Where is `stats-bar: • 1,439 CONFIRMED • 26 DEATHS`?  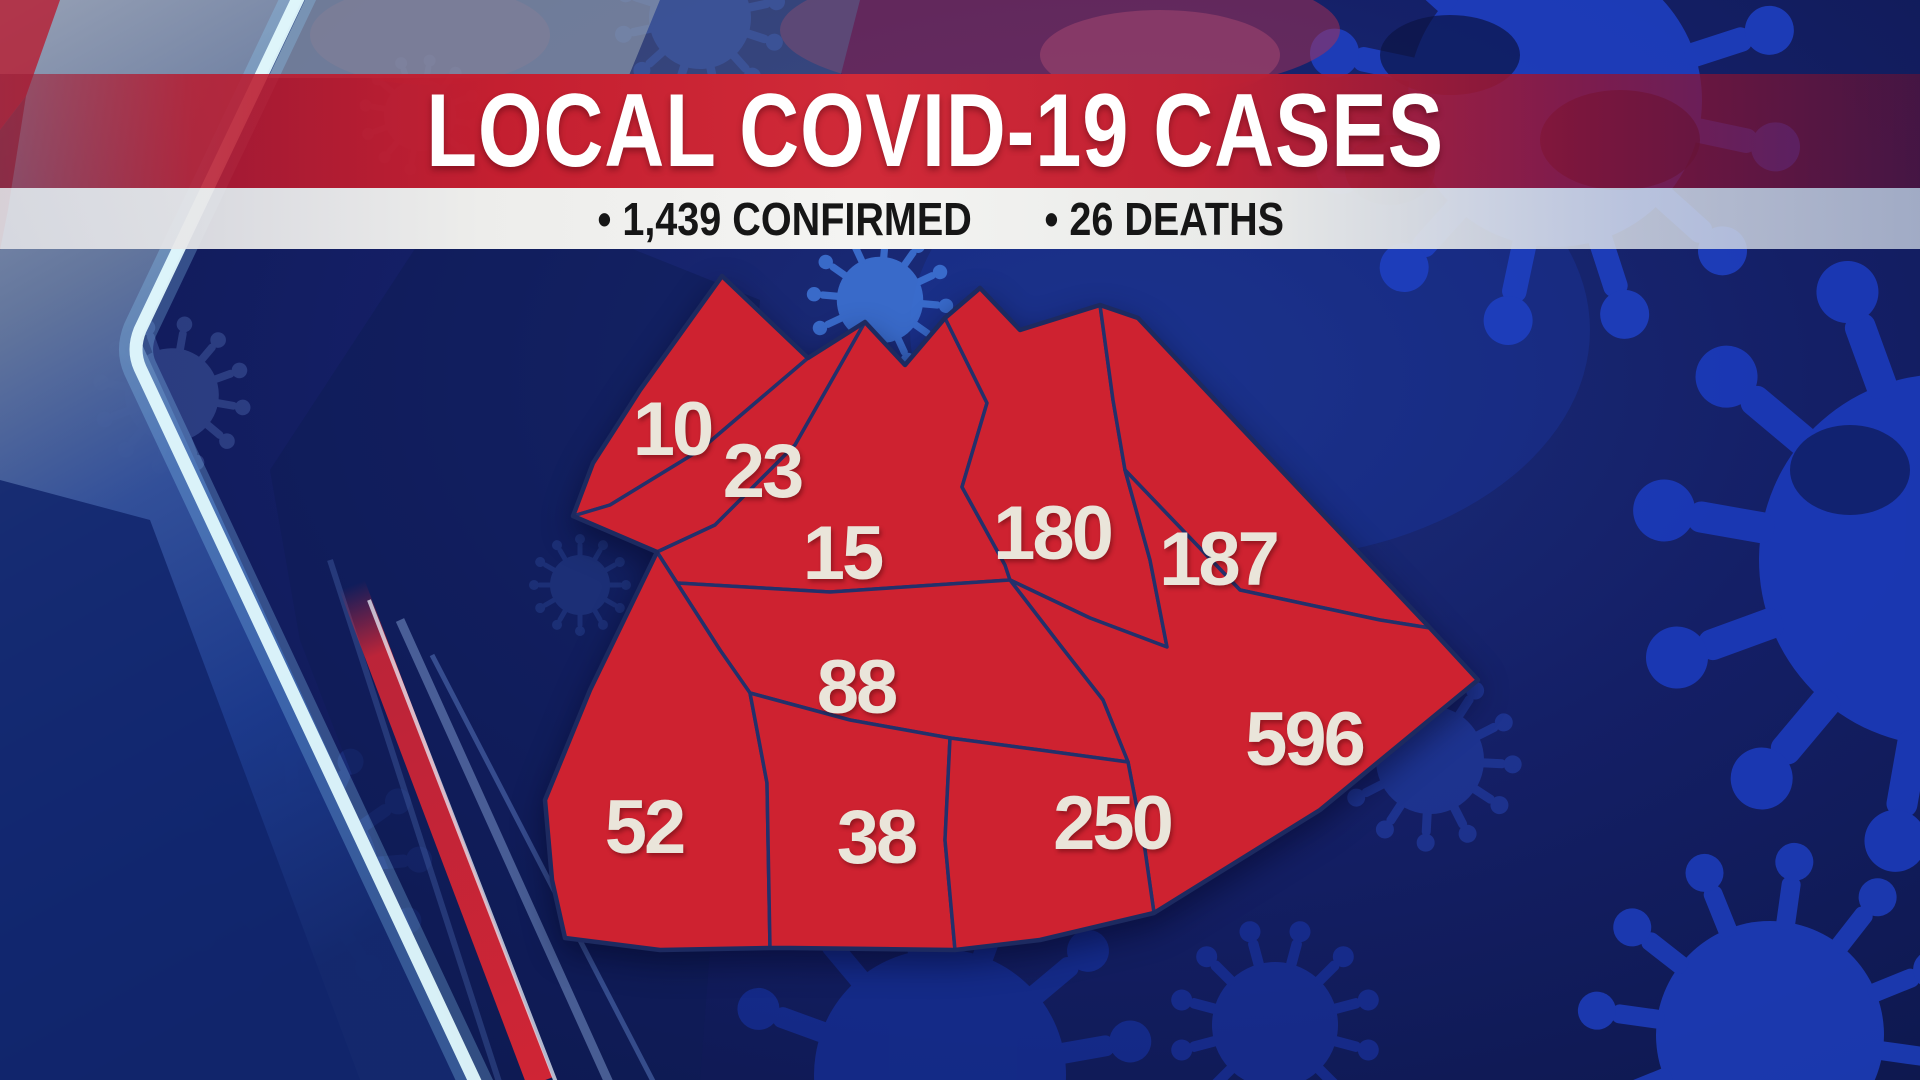 stats-bar: • 1,439 CONFIRMED • 26 DEATHS is located at coordinates (960, 218).